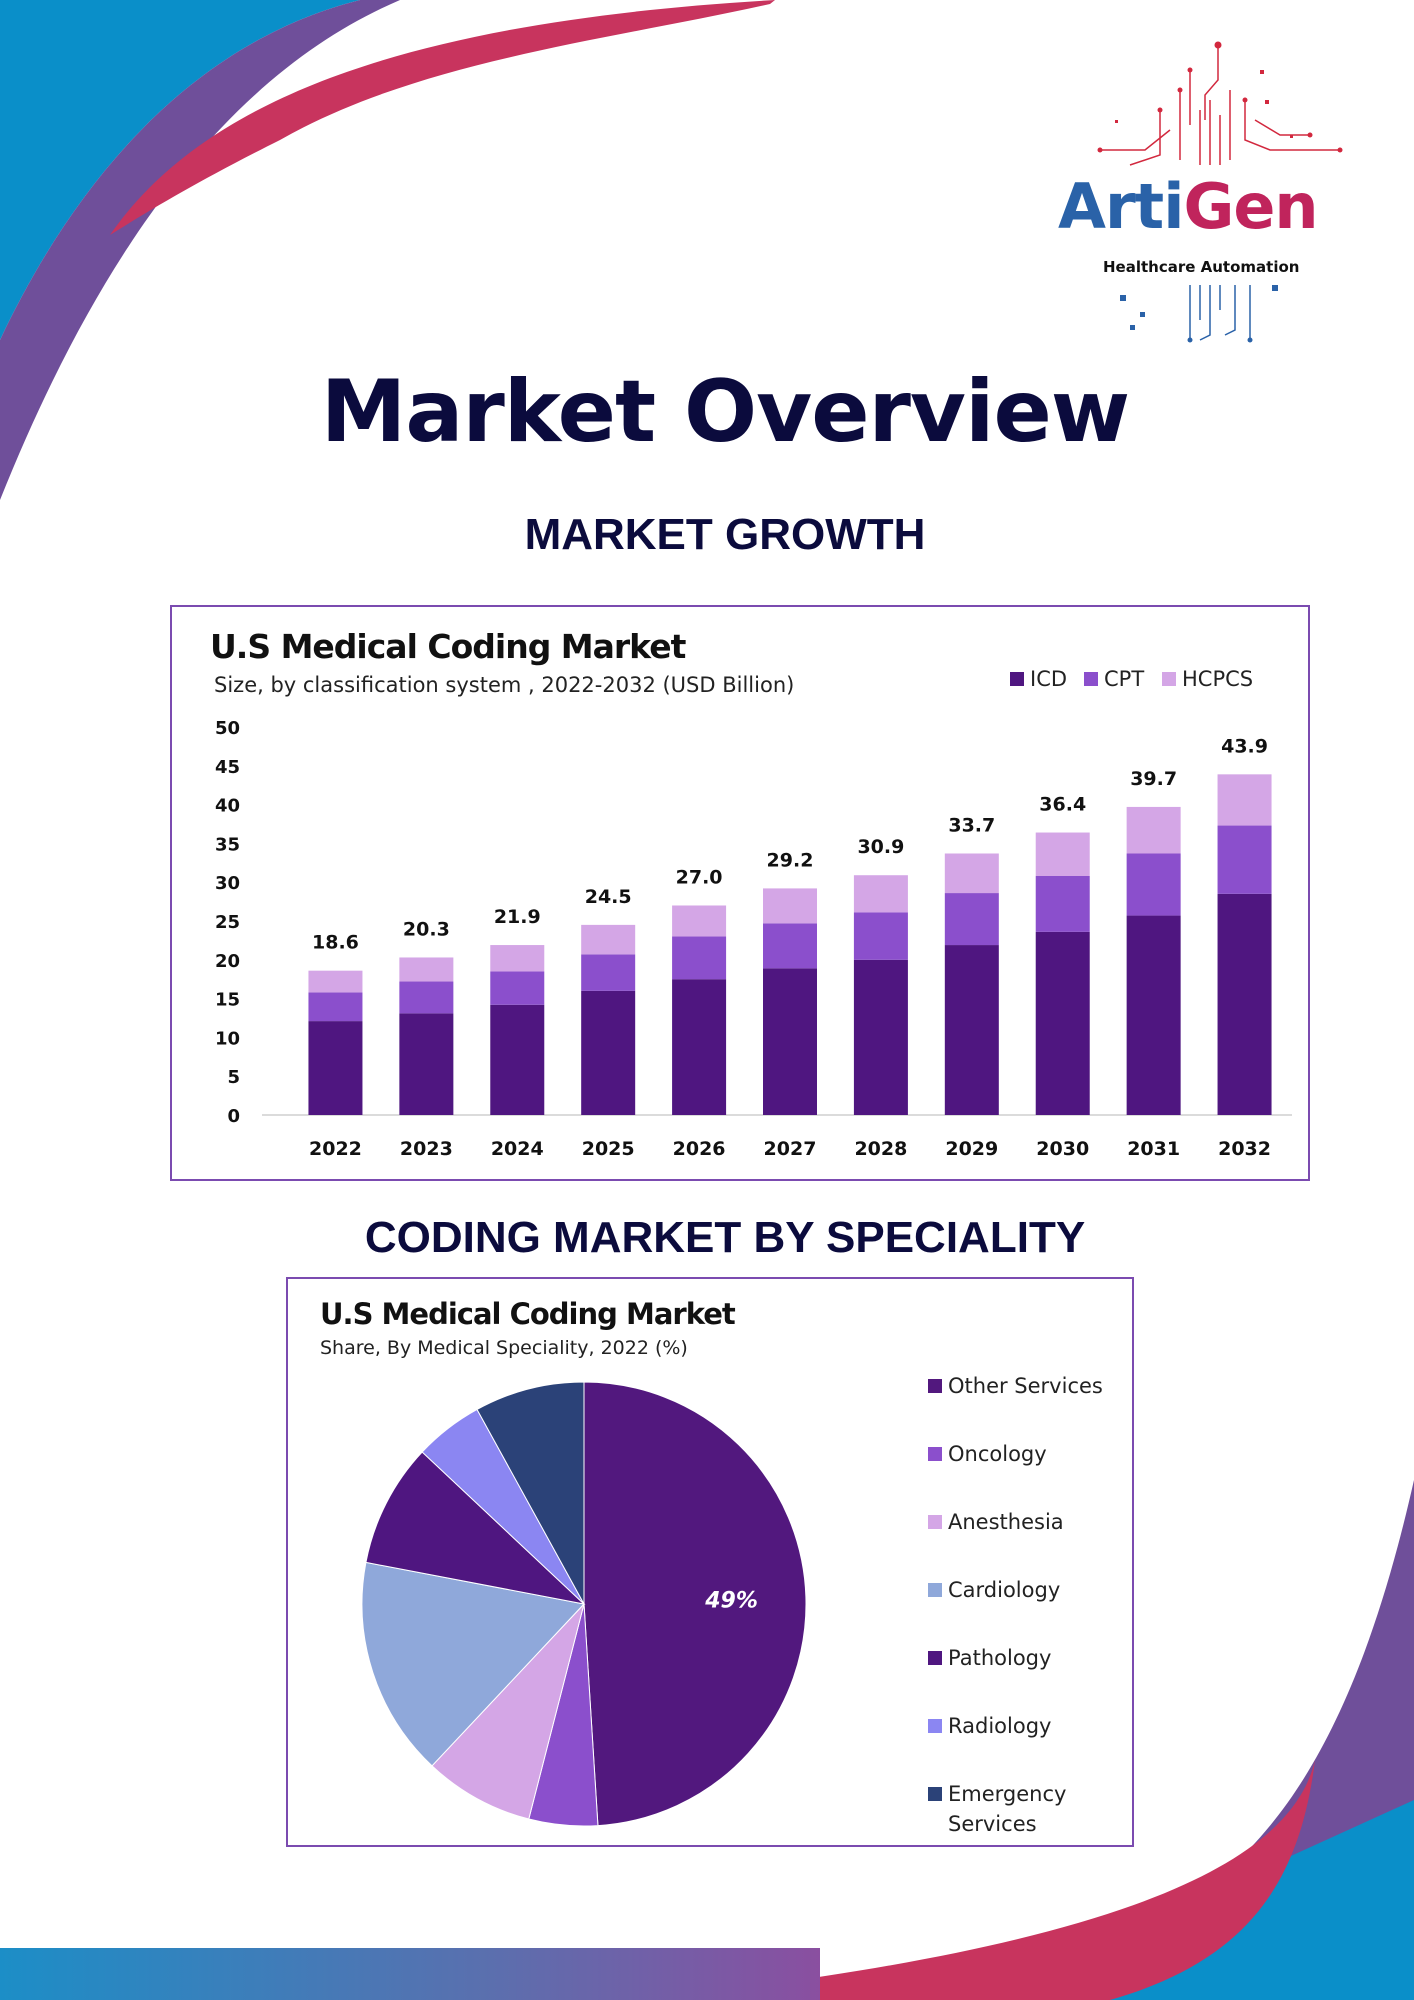  I want to click on pie-chart-plot: 49%, so click(584, 1604).